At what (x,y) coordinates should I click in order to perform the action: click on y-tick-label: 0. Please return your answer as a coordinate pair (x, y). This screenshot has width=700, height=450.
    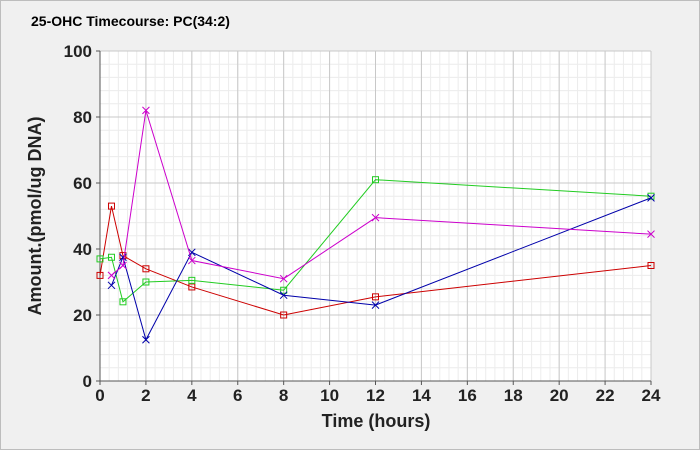
    Looking at the image, I should click on (87, 381).